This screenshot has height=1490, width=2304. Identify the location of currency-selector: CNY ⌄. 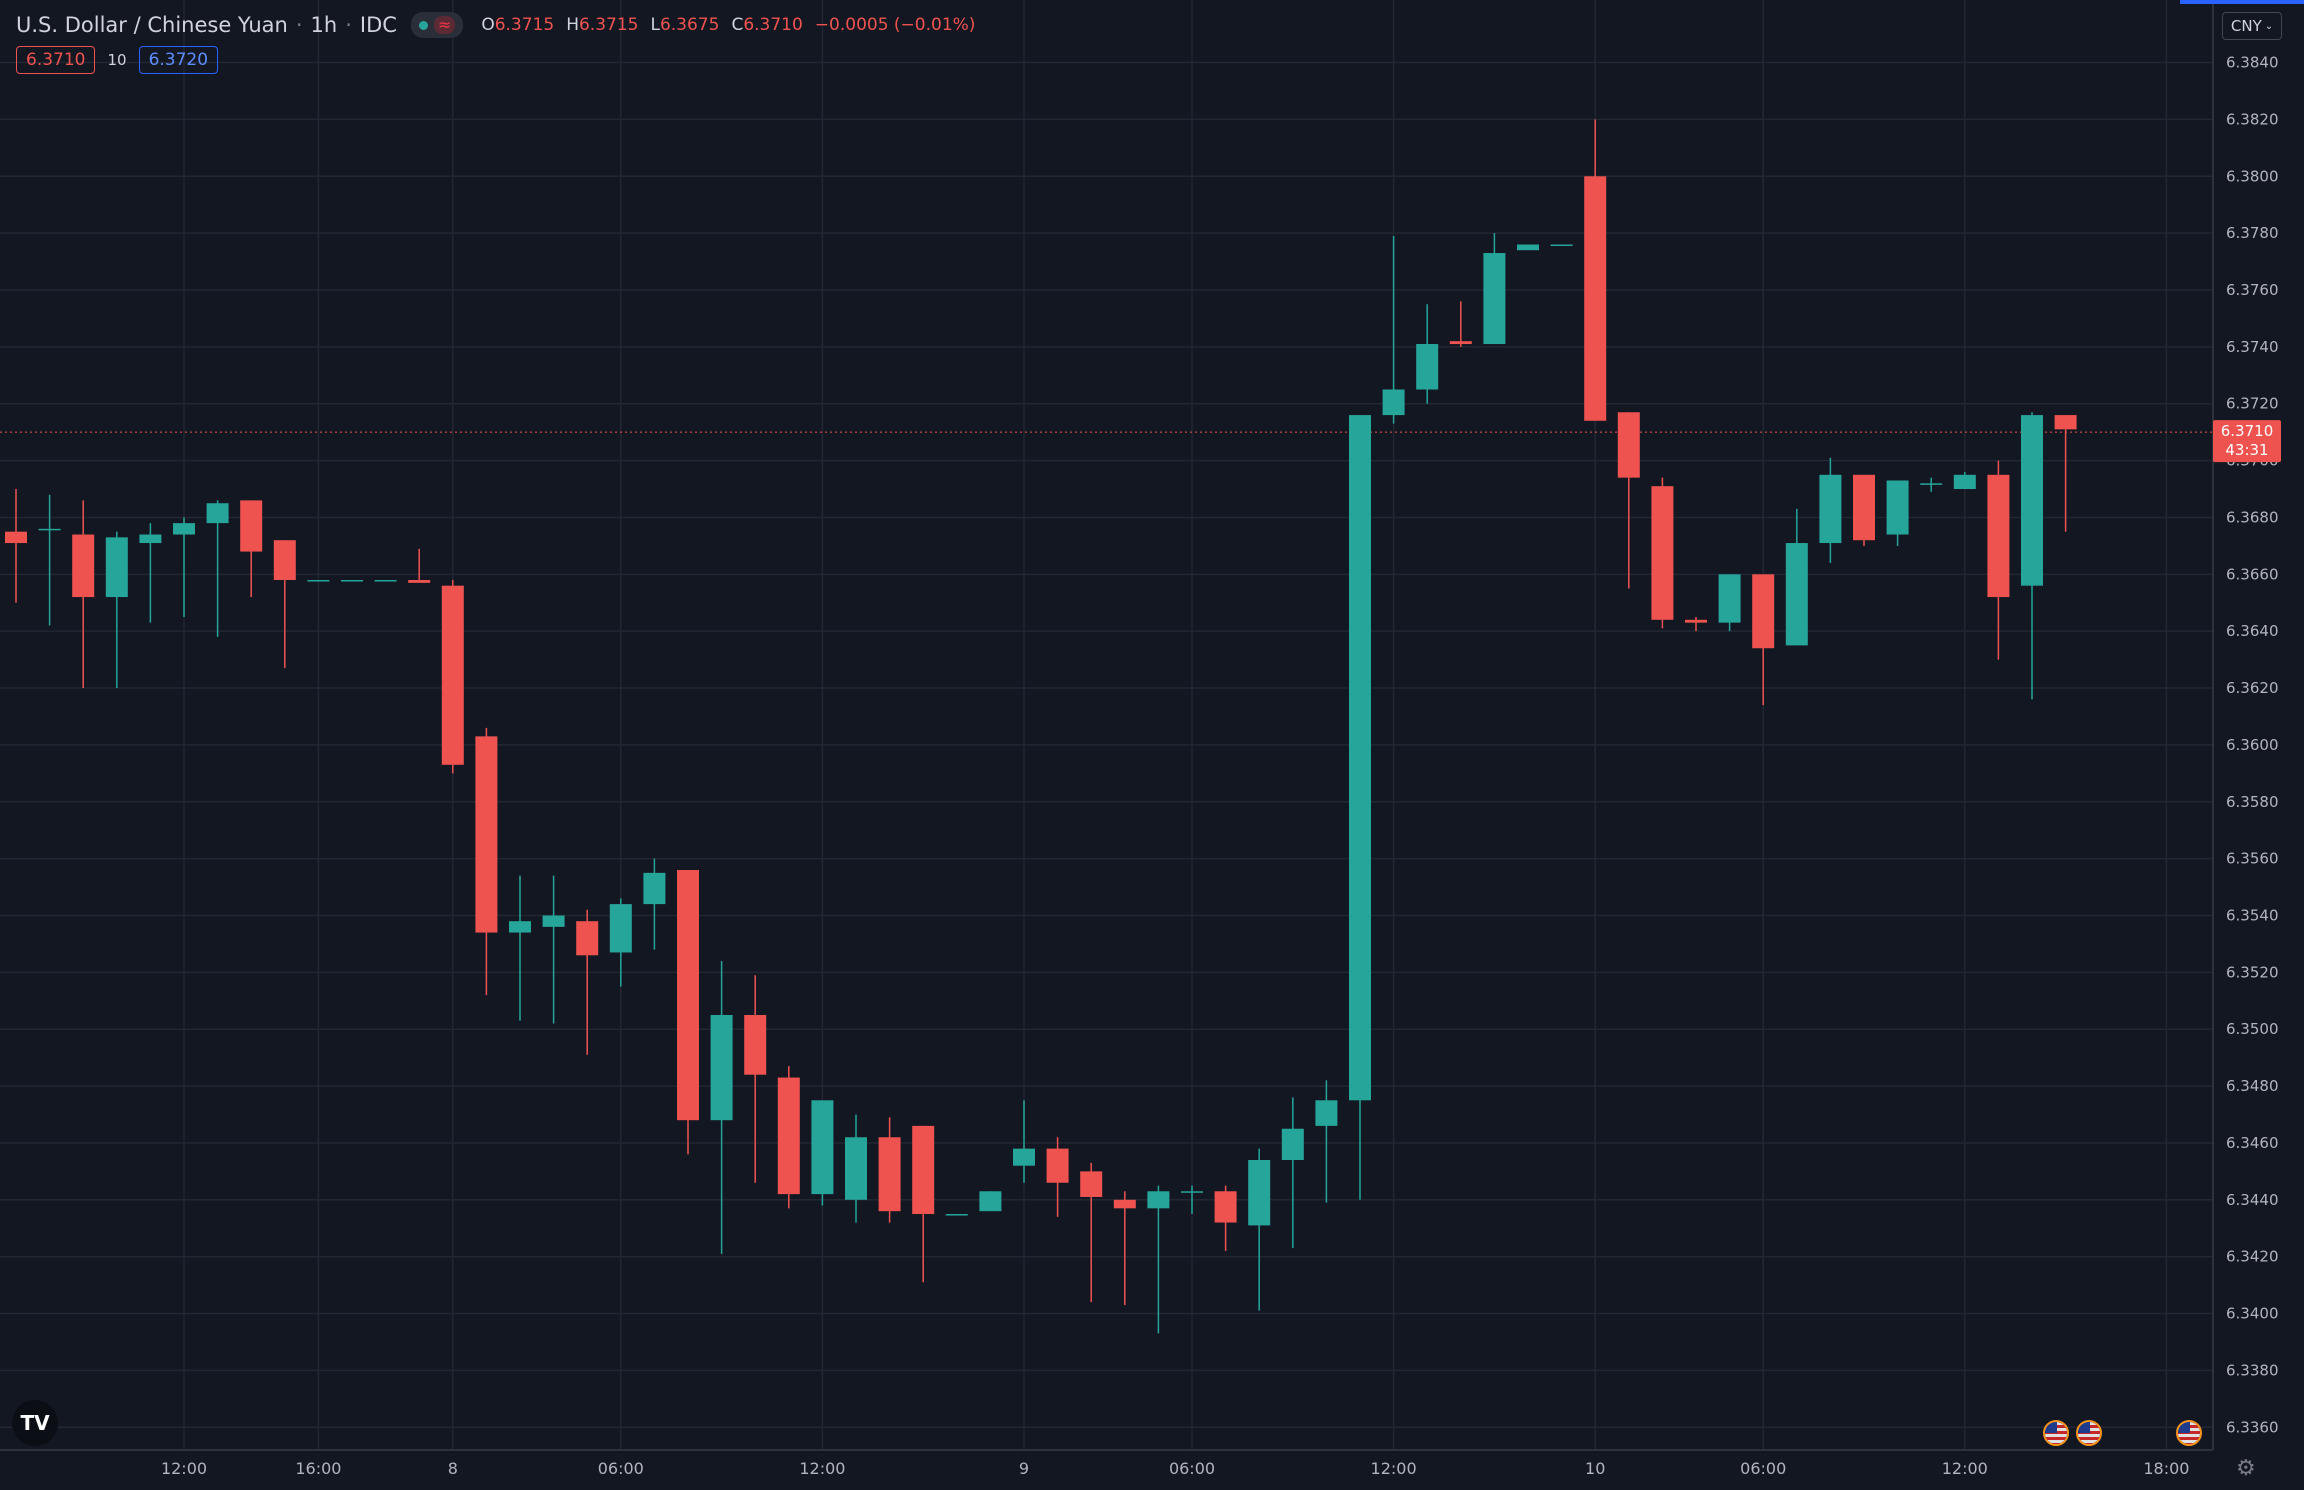
(2252, 26).